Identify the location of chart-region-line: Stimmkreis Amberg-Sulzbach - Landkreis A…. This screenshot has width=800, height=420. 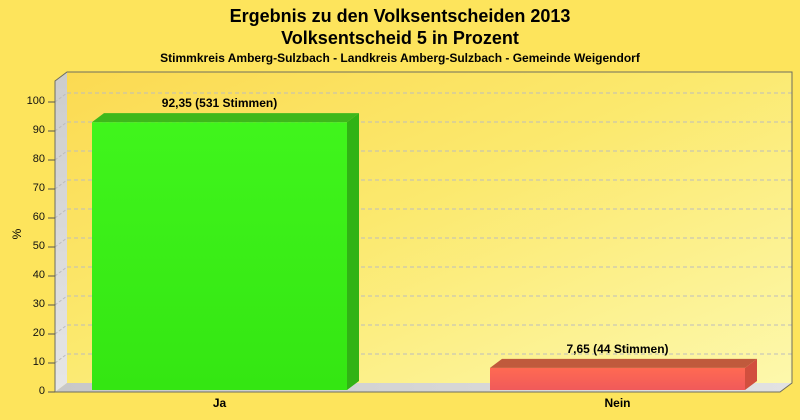
(400, 58).